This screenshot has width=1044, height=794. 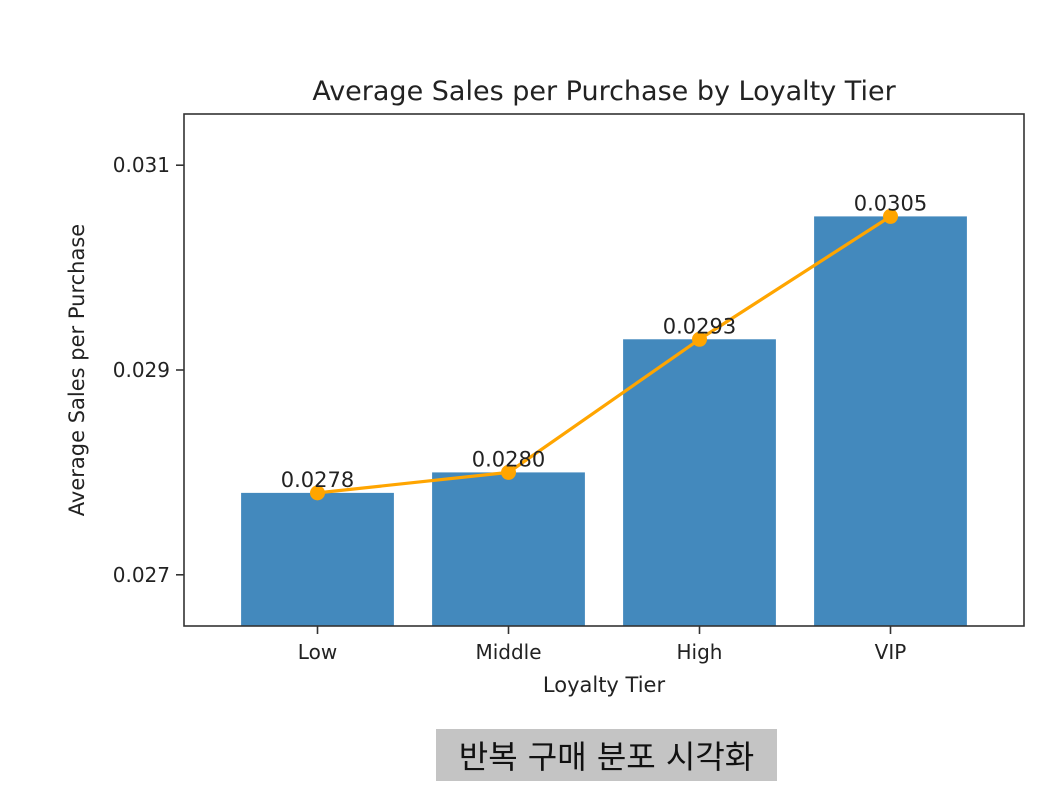 What do you see at coordinates (141, 370) in the screenshot?
I see `y-tick-label: 0.029` at bounding box center [141, 370].